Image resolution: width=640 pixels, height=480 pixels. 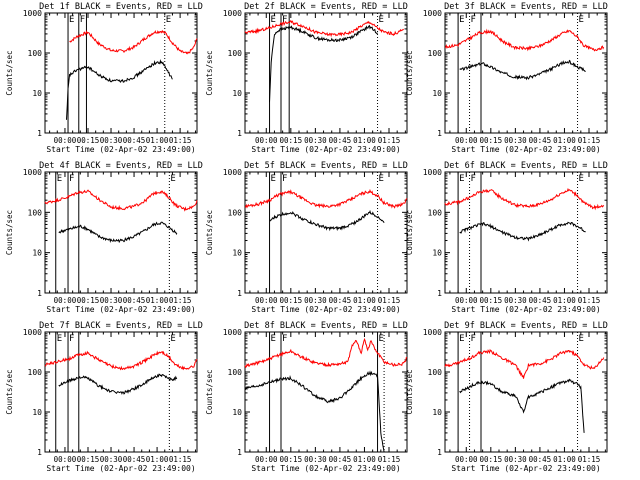 I want to click on chart-title: Det 1f BLACK = Events, RED = LLD, so click(x=121, y=7).